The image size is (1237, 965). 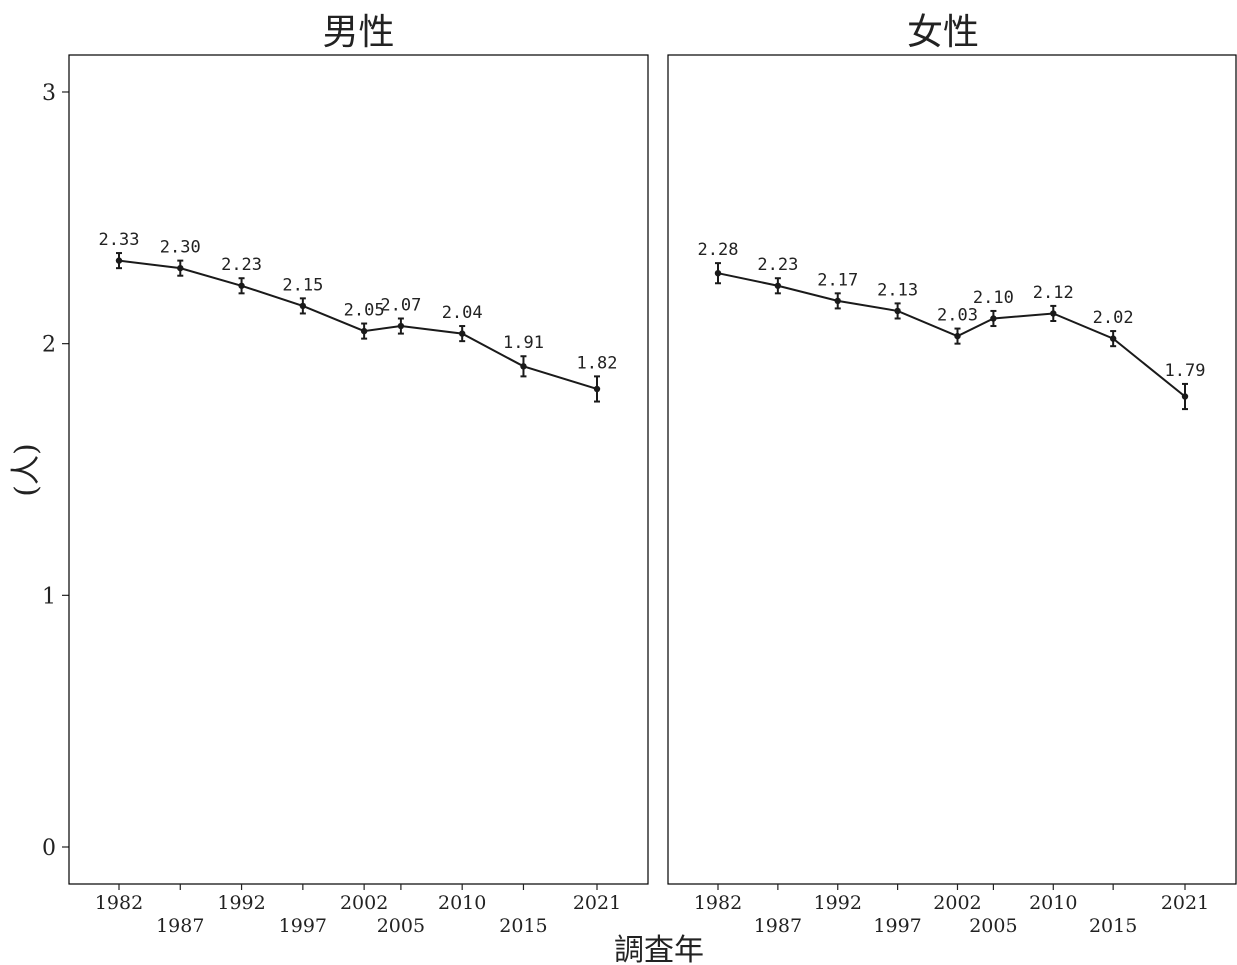 I want to click on data-label: 1.79, so click(x=1185, y=371).